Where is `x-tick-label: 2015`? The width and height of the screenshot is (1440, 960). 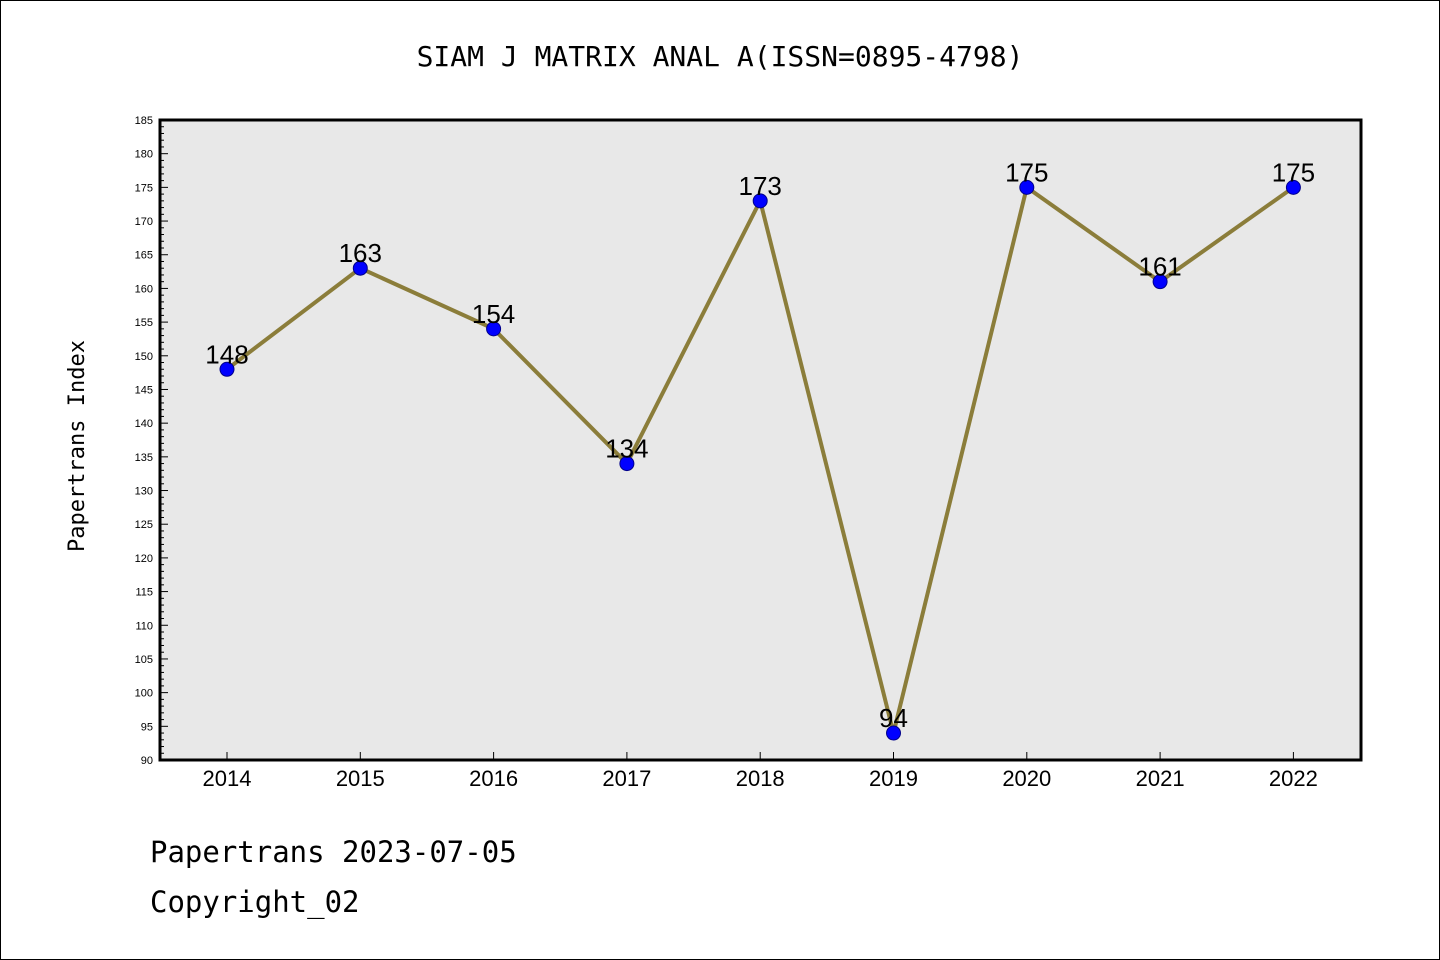
x-tick-label: 2015 is located at coordinates (360, 778).